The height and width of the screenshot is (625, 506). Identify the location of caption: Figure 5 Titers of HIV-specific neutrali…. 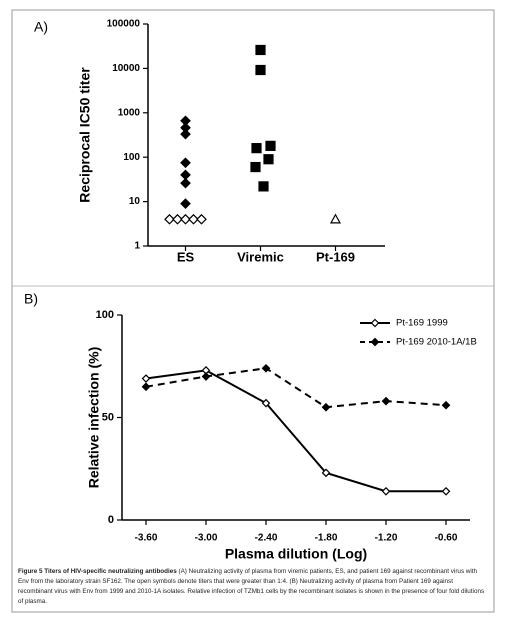
(252, 587).